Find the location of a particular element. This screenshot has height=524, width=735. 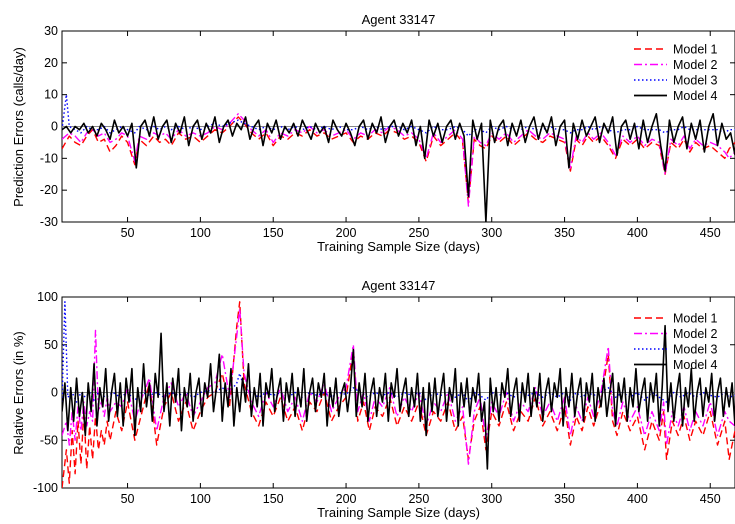

bottom-y-tick-label: 100 is located at coordinates (47, 297).